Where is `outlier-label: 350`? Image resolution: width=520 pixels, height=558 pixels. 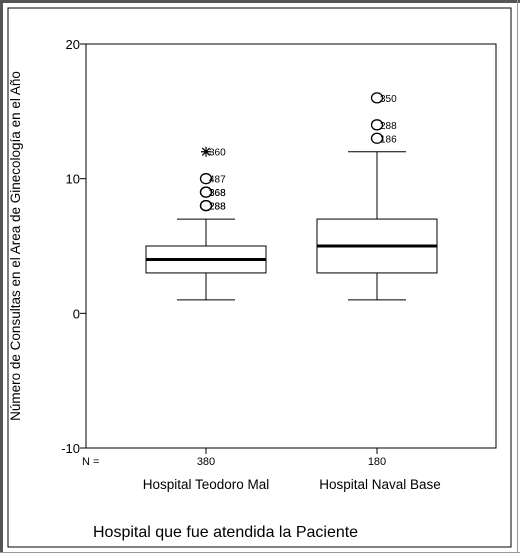 outlier-label: 350 is located at coordinates (388, 99).